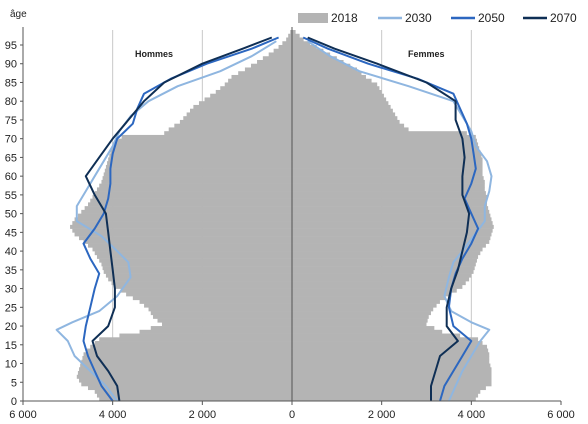 The image size is (588, 424). Describe the element at coordinates (11, 365) in the screenshot. I see `y-tick-label: 10` at that location.